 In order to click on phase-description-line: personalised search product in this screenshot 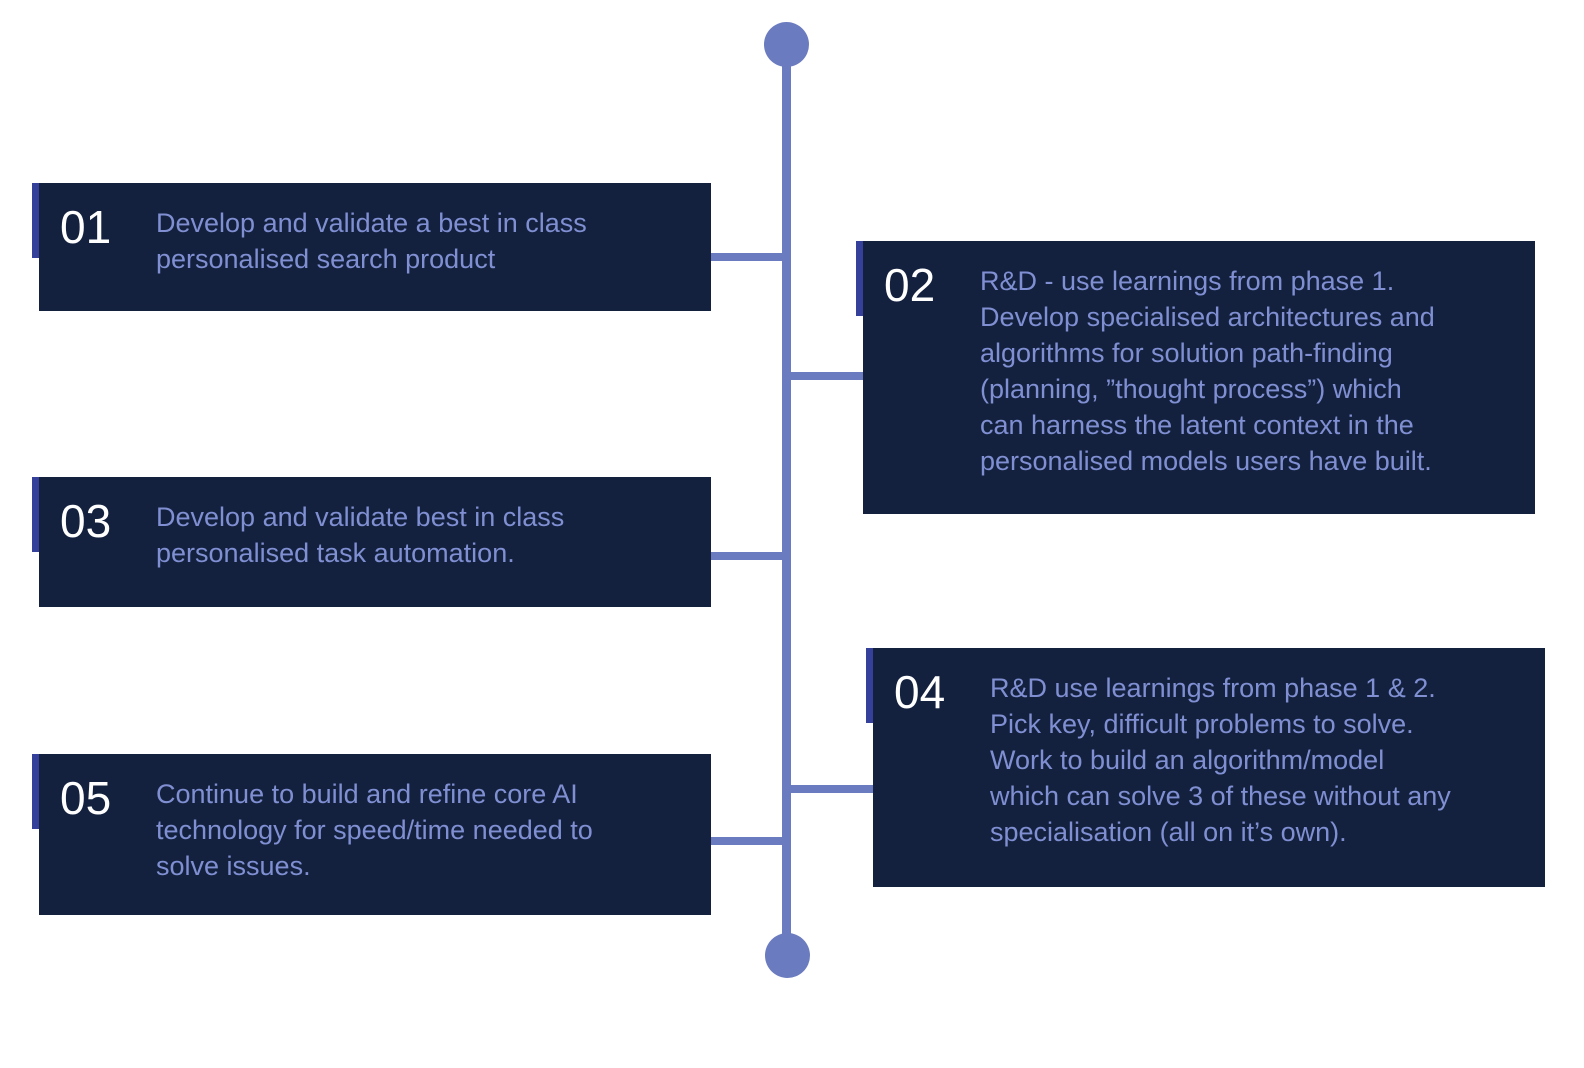, I will do `click(326, 259)`.